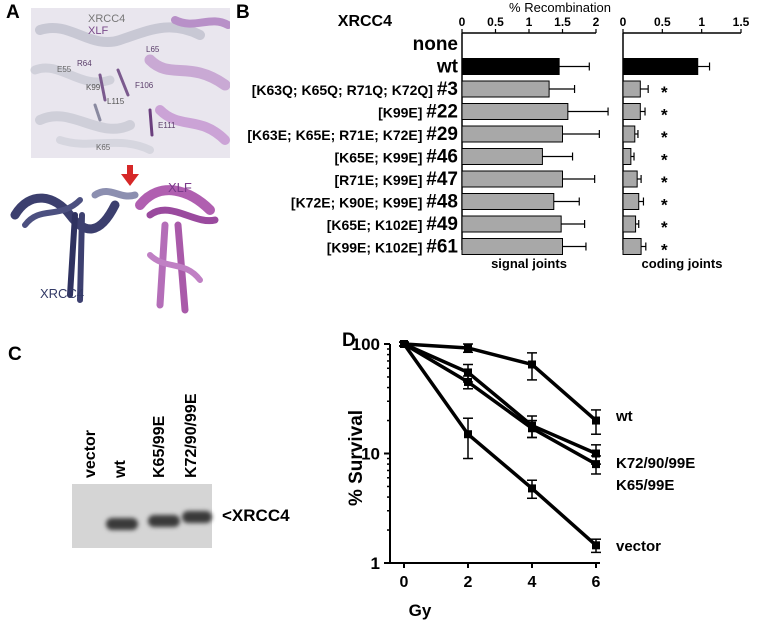  Describe the element at coordinates (167, 125) in the screenshot. I see `residue-label: E111` at that location.